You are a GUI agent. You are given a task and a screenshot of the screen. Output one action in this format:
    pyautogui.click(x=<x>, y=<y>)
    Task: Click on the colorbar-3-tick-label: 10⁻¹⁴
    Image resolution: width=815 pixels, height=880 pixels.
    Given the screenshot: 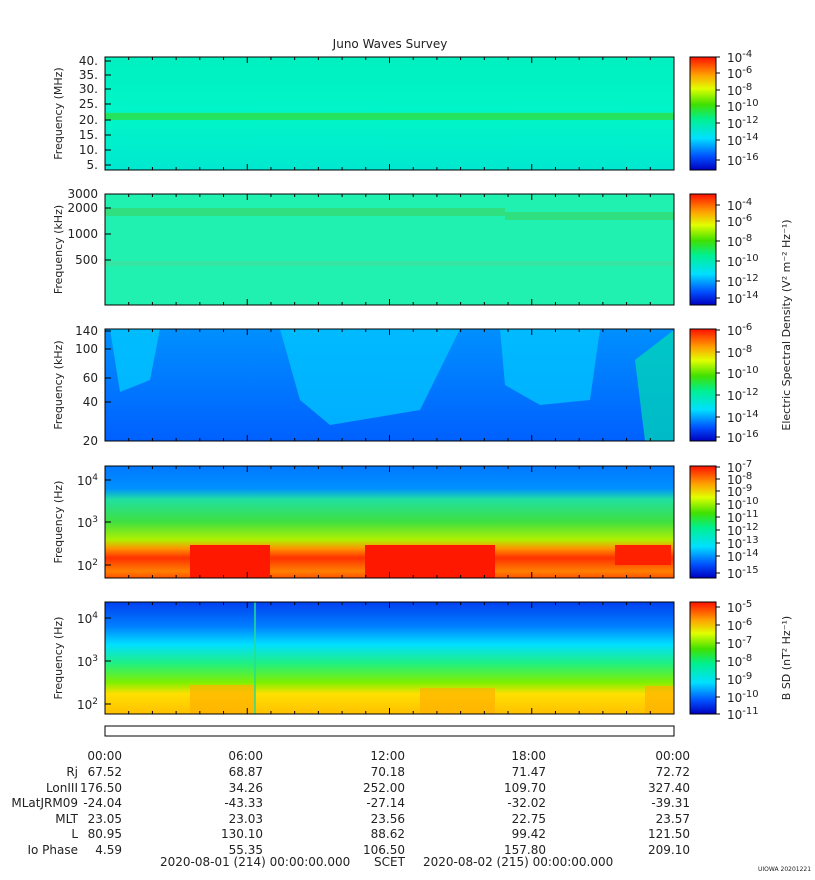 What is the action you would take?
    pyautogui.click(x=743, y=417)
    